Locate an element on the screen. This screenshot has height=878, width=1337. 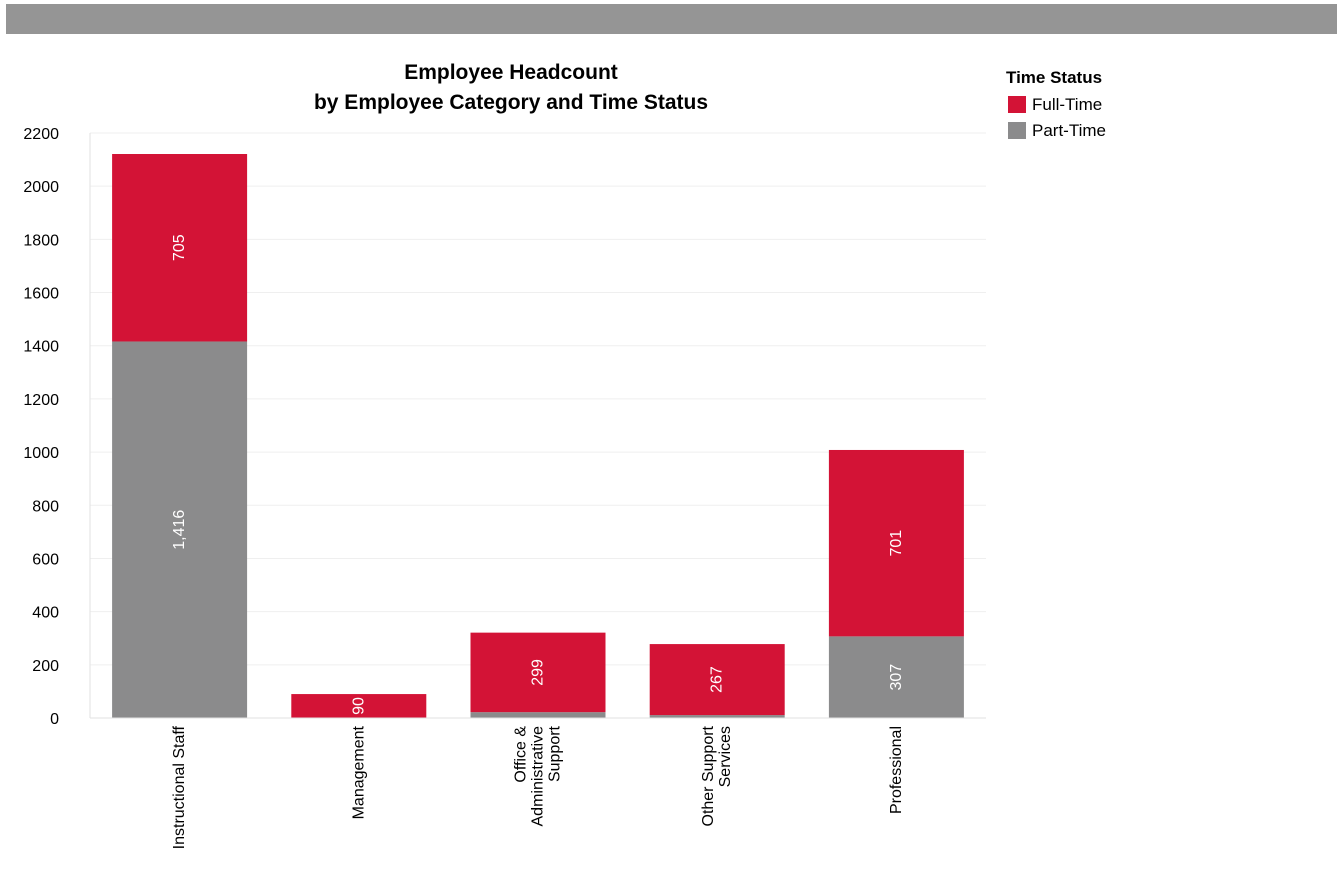
bar-label-instructional-staff-full-time: 705 is located at coordinates (179, 247).